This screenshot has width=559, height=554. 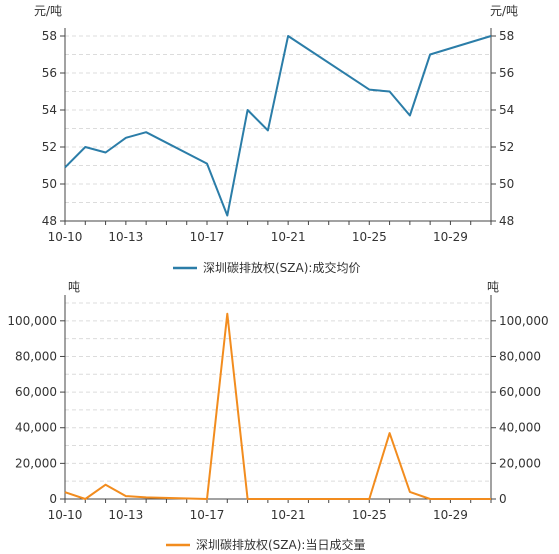 I want to click on left-y-axis: 48 50 52 54 56 58, so click(x=53, y=128).